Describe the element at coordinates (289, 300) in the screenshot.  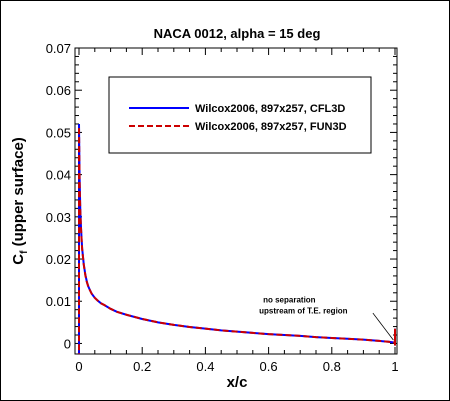
I see `annotation-line-1: no separation` at that location.